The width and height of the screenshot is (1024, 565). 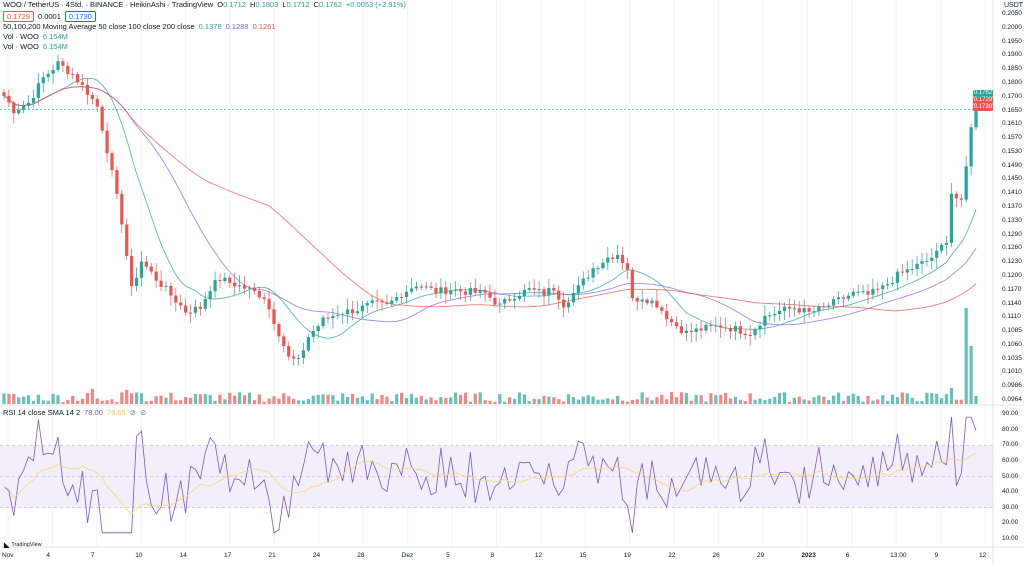 I want to click on vol-legend-1: Vol · WOO 6.154M, so click(x=35, y=37).